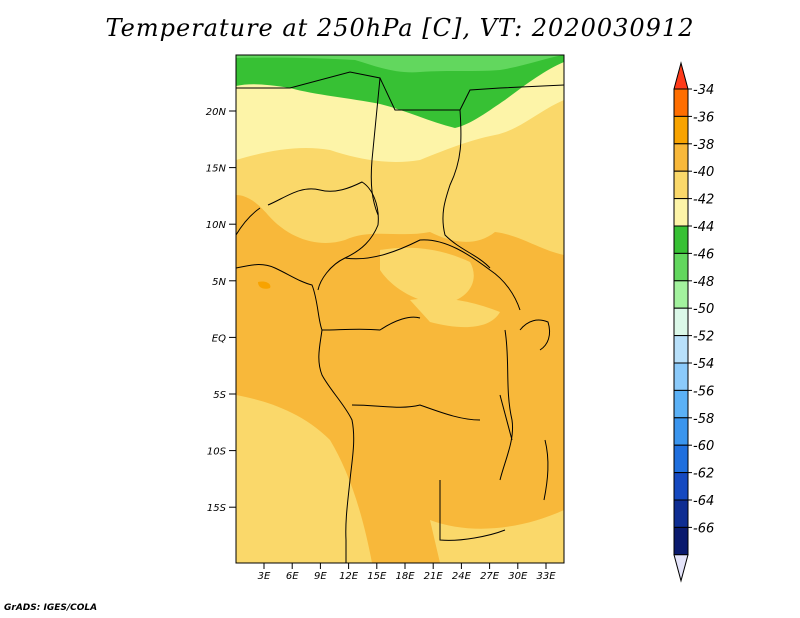 This screenshot has width=800, height=618. I want to click on lat-tick-label: EQ, so click(219, 338).